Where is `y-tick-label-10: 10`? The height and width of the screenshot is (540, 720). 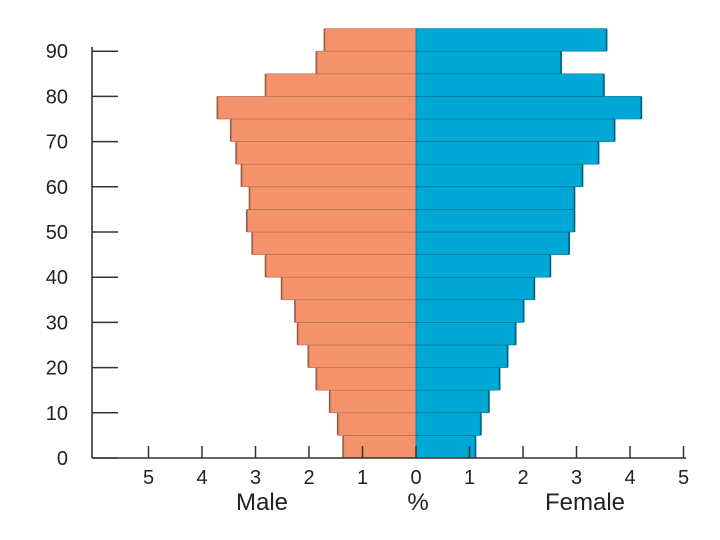
y-tick-label-10: 10 is located at coordinates (57, 414).